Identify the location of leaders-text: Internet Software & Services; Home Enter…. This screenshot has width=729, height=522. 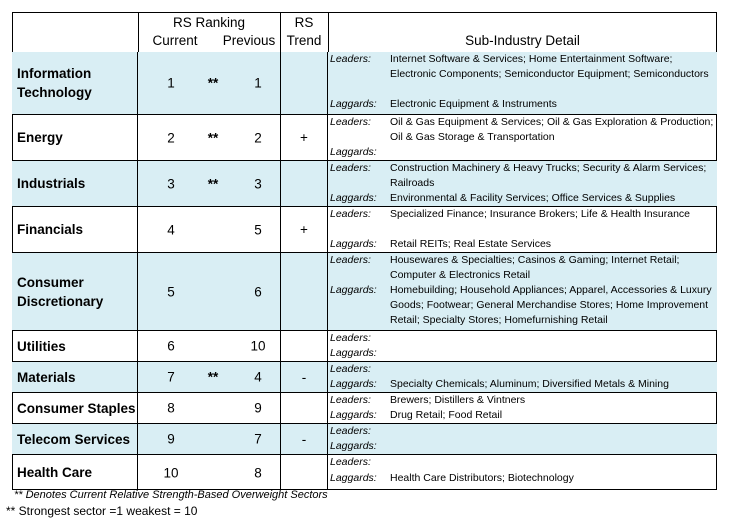
(549, 66).